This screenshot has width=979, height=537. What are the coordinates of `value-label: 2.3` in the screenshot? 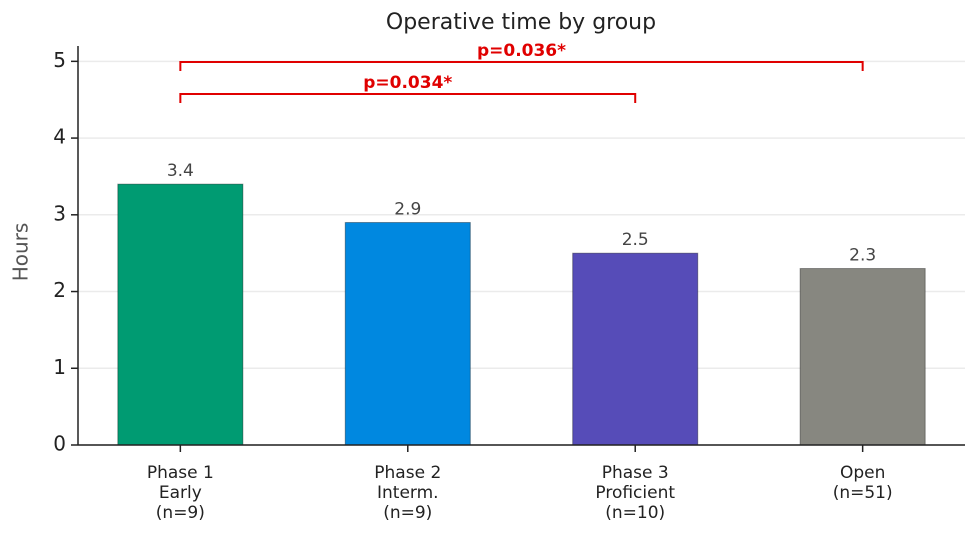 It's located at (862, 256).